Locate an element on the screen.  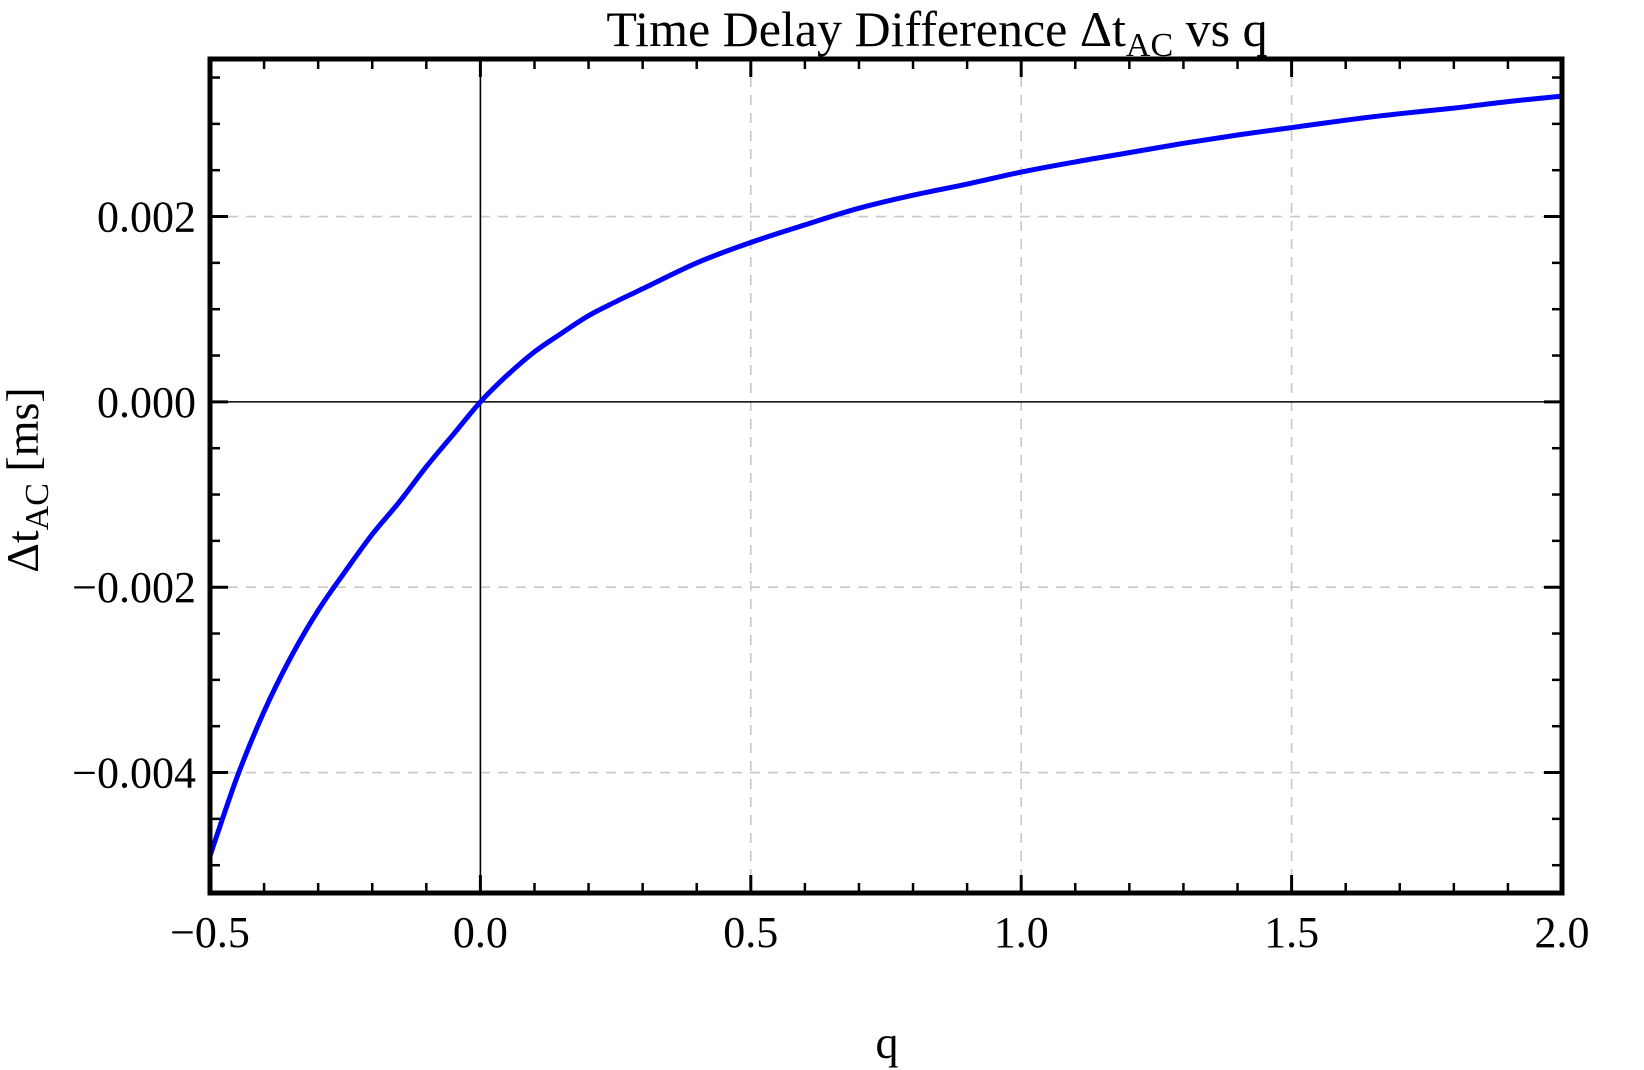
x-tick-label: 0.0 is located at coordinates (480, 932).